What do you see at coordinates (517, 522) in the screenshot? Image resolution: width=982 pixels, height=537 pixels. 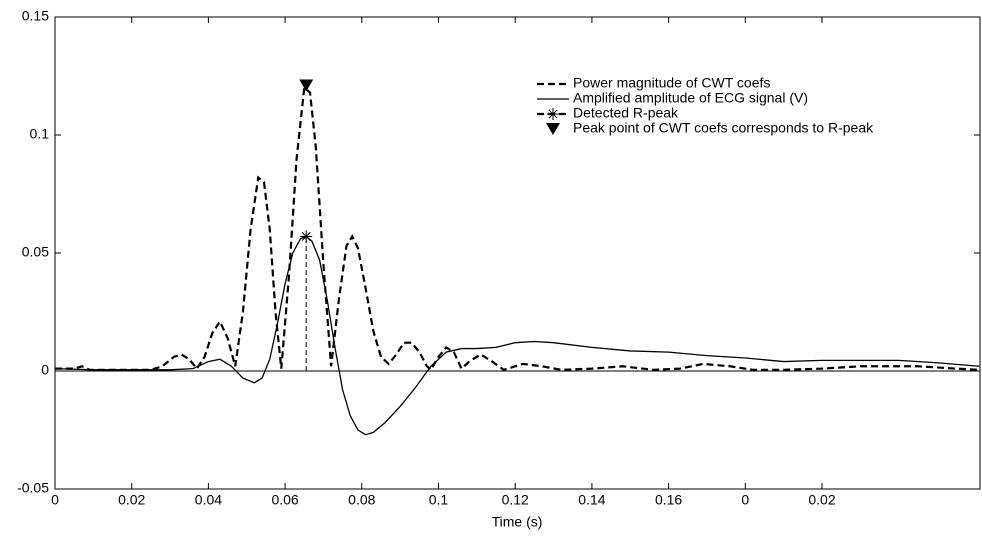 I see `x-axis-label: Time (s)` at bounding box center [517, 522].